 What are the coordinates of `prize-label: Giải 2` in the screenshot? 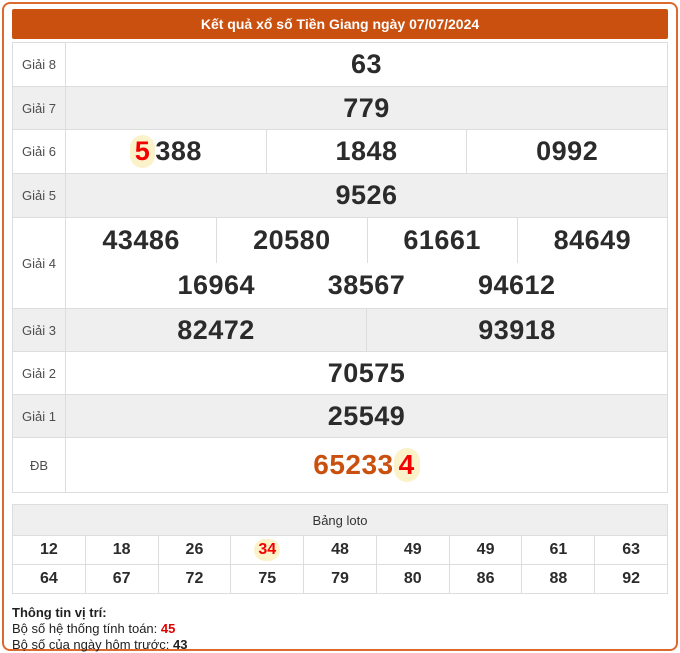 It's located at (39, 373).